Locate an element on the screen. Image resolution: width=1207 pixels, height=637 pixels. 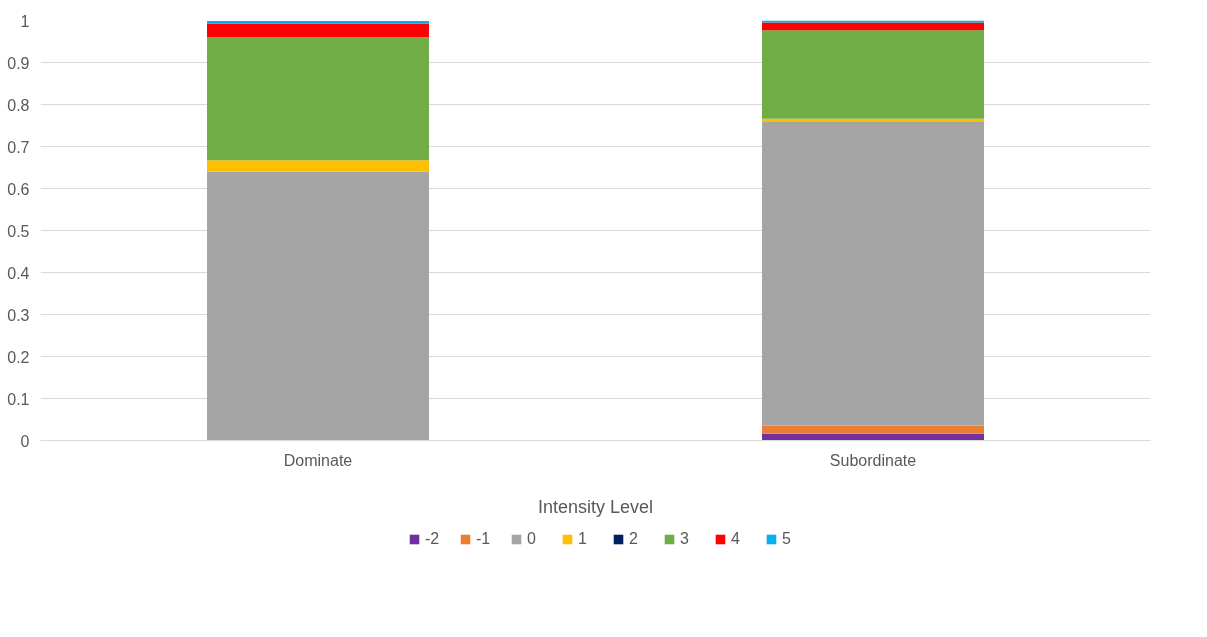
y-tick-label: 0.8 is located at coordinates (18, 105).